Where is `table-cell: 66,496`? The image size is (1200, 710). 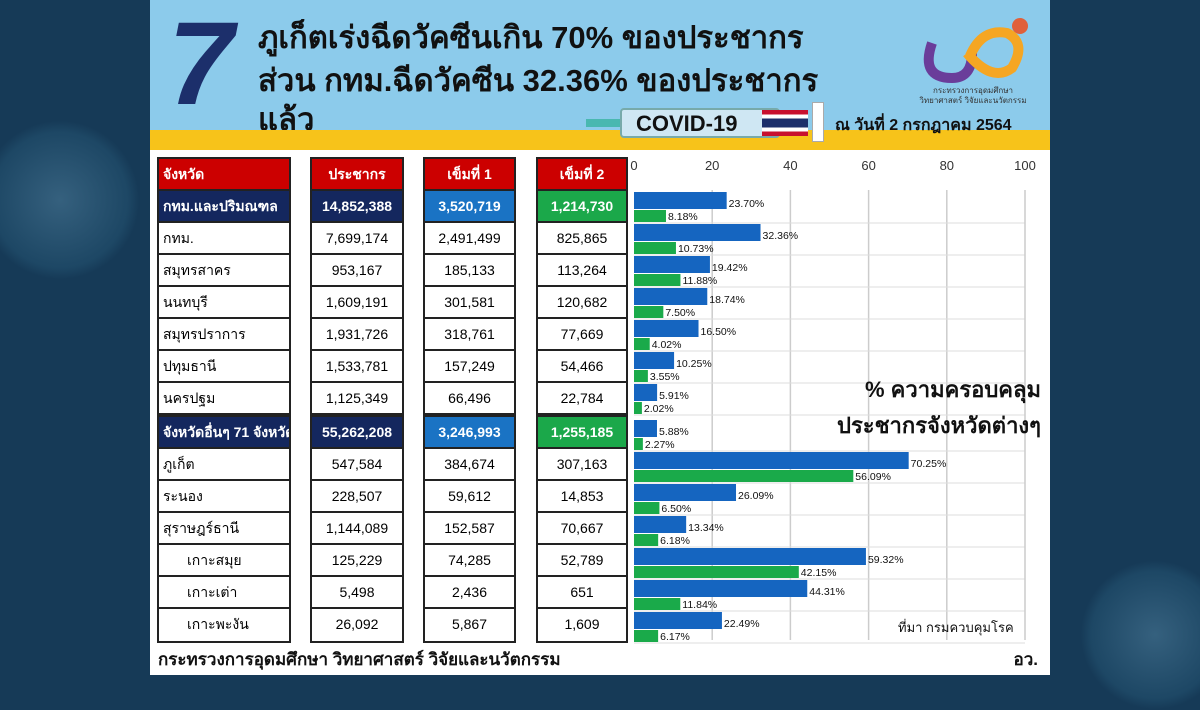
table-cell: 66,496 is located at coordinates (469, 399).